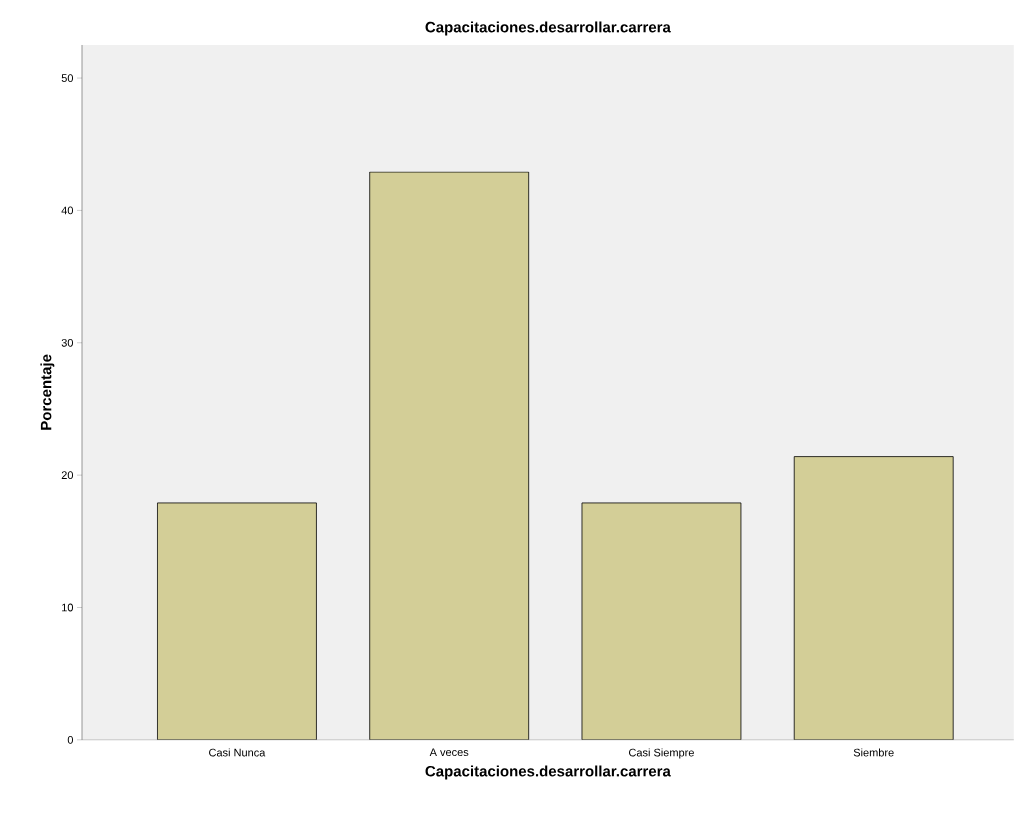 The image size is (1014, 818). Describe the element at coordinates (67, 78) in the screenshot. I see `y-tick-label: 50` at that location.